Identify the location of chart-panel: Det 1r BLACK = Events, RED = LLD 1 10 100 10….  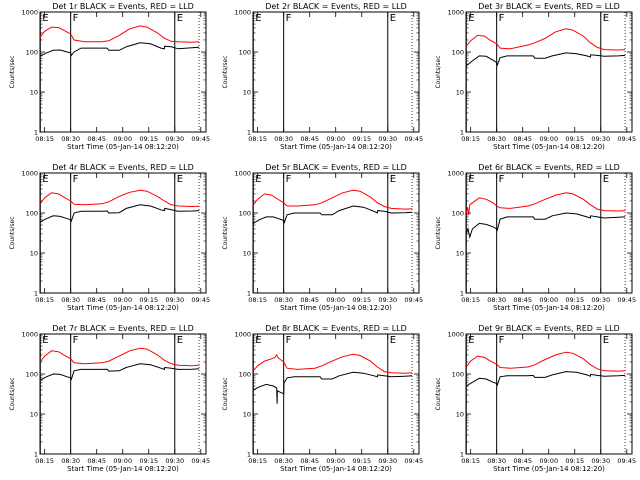
(109, 76).